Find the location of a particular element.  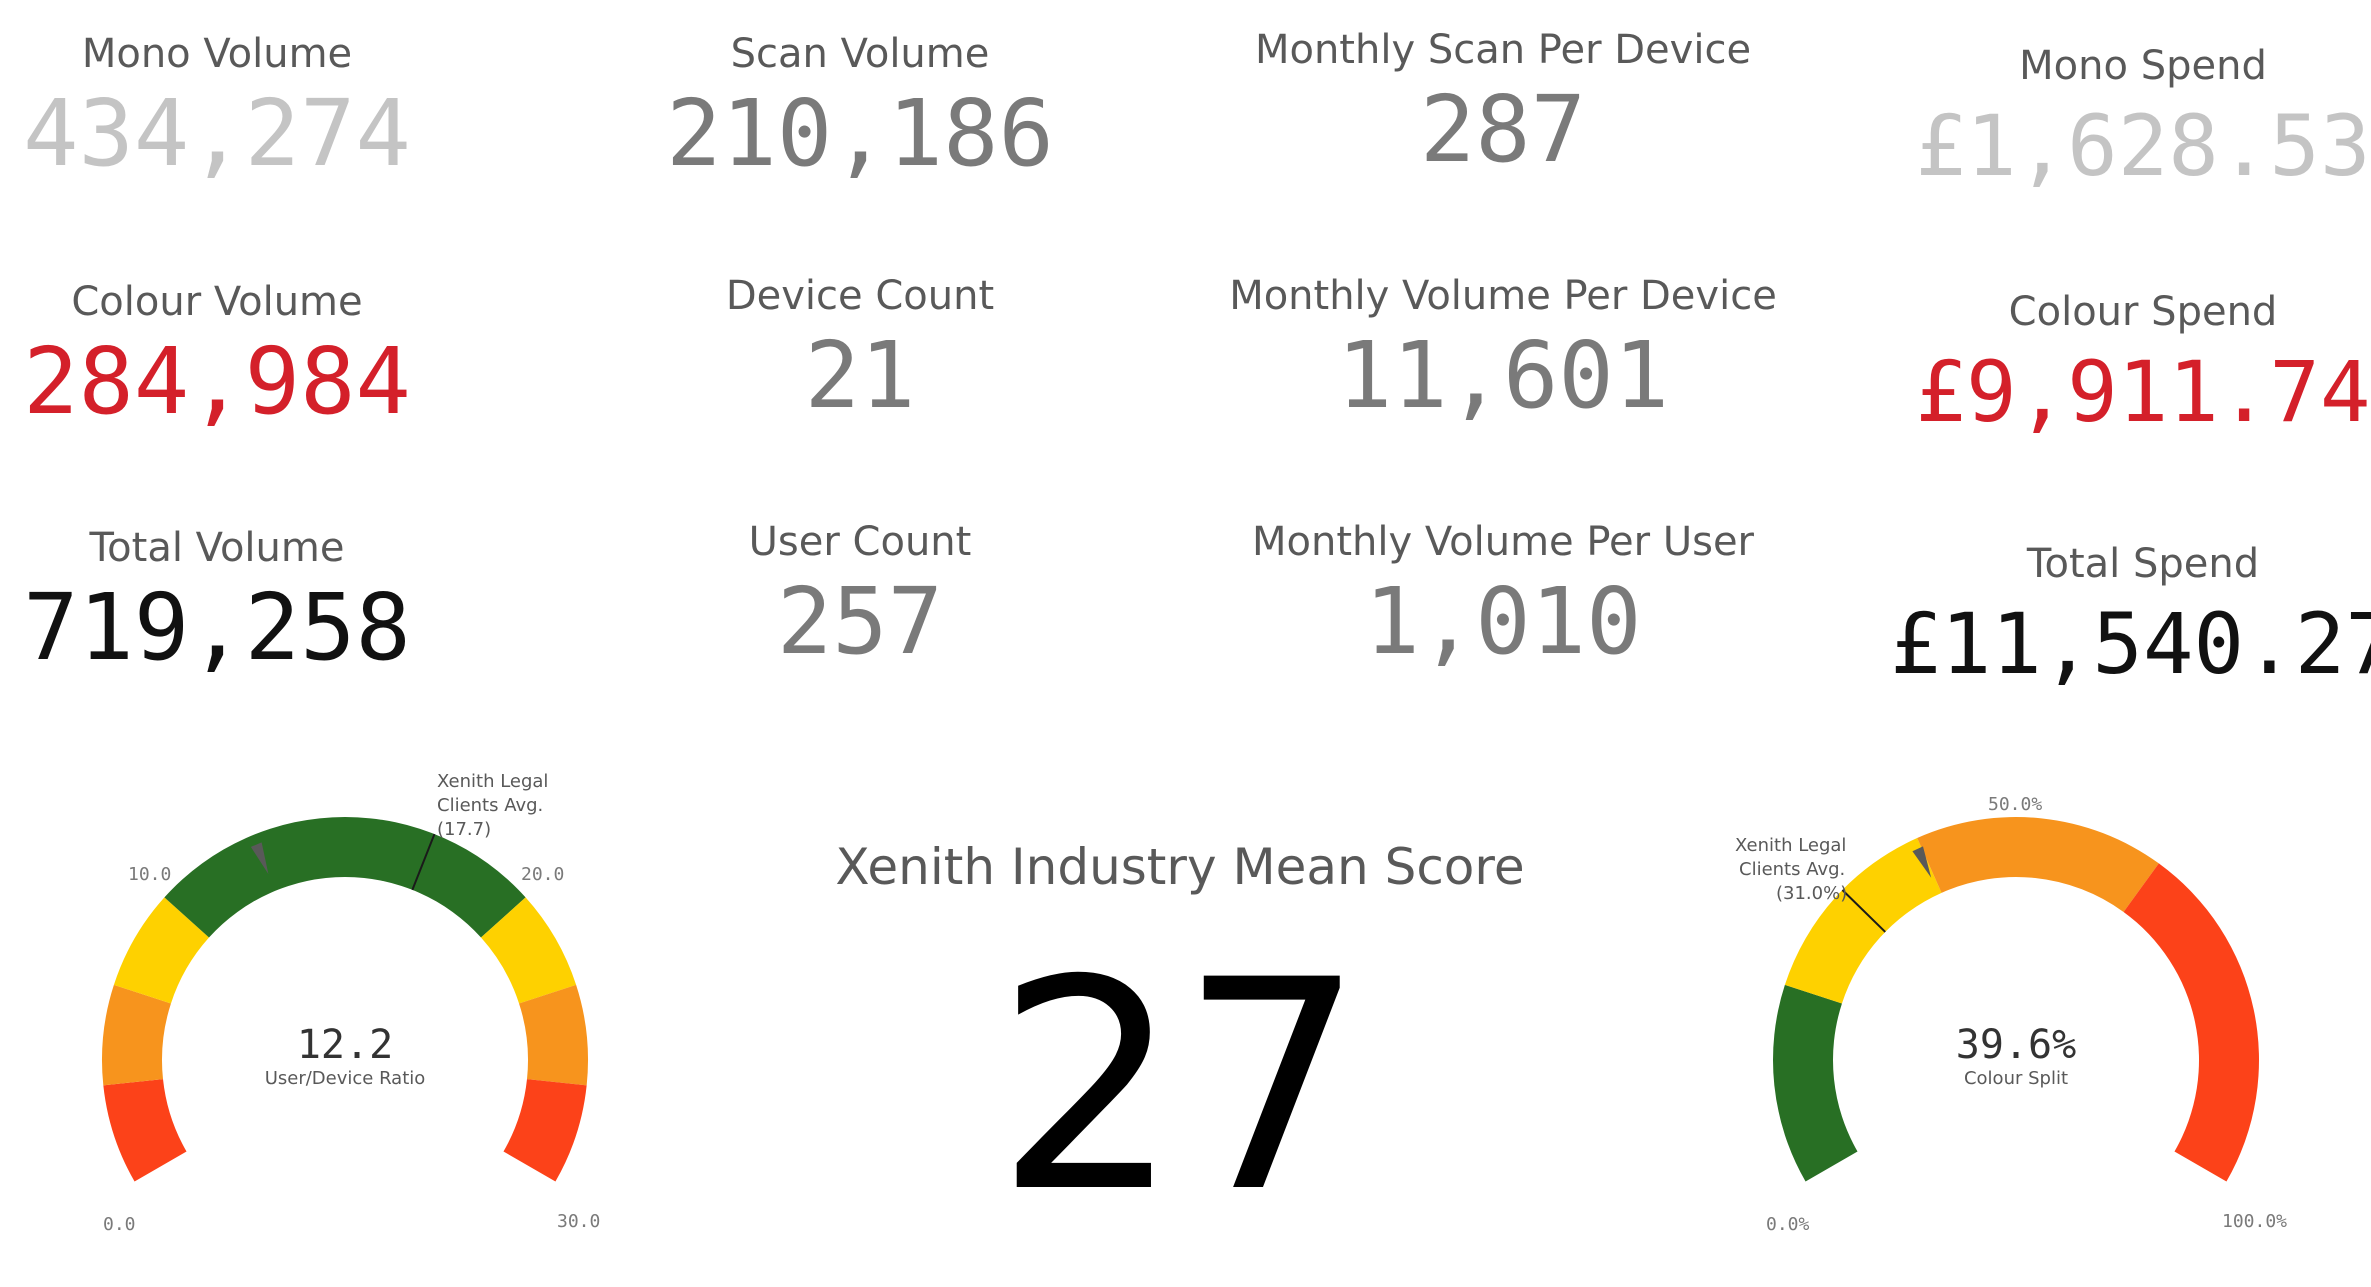

kpi-user-count: User Count 257 is located at coordinates (860, 596).